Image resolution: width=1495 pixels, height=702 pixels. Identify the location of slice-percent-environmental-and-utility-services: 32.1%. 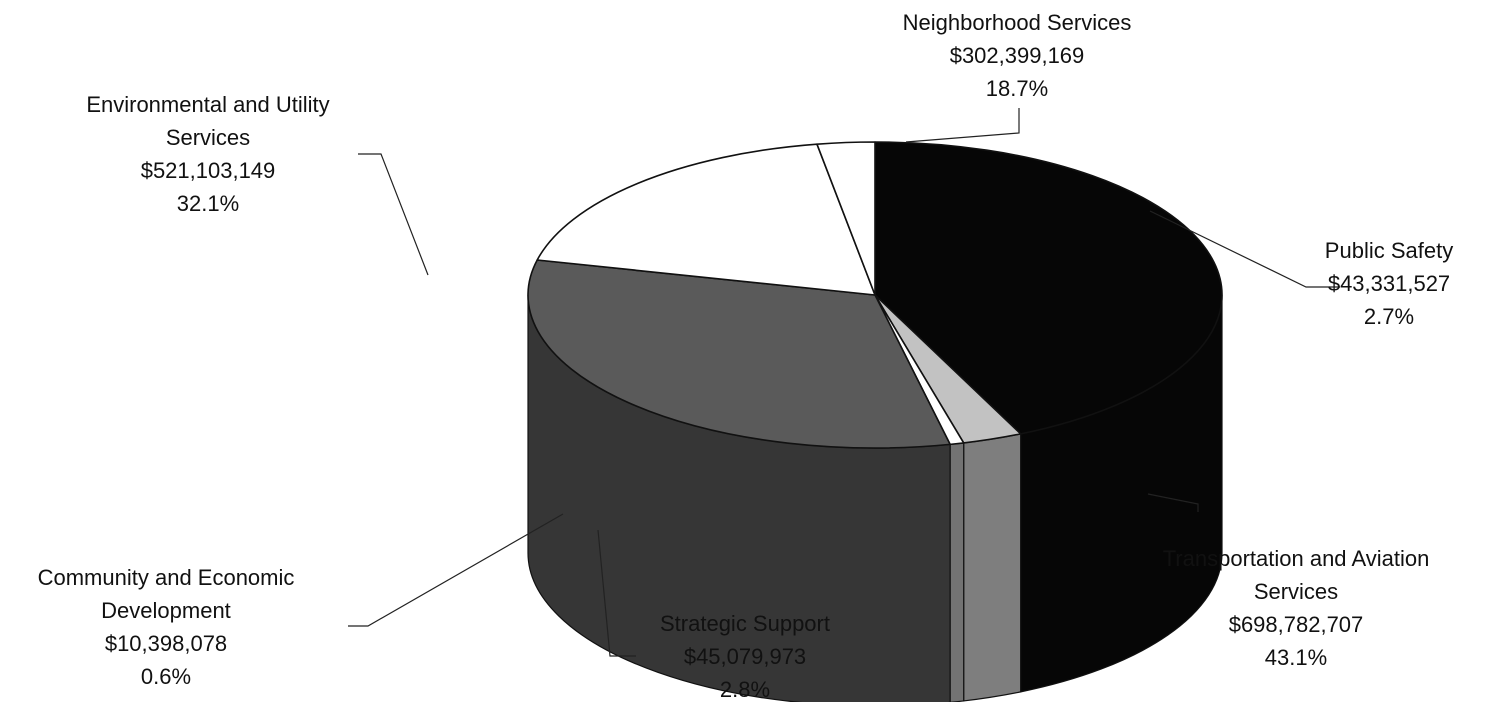
(208, 203).